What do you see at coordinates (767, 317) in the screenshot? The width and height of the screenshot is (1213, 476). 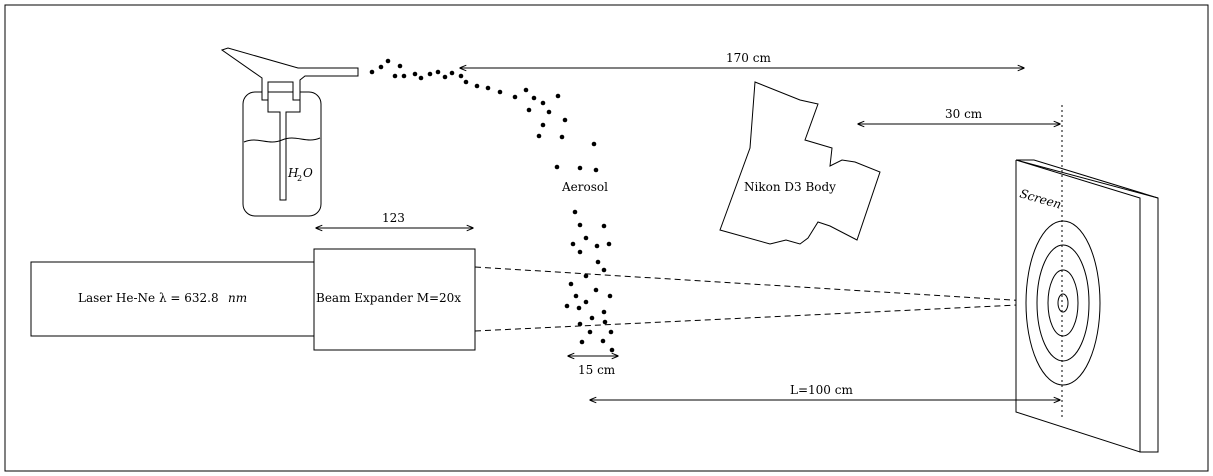 I see `beam-lower-line` at bounding box center [767, 317].